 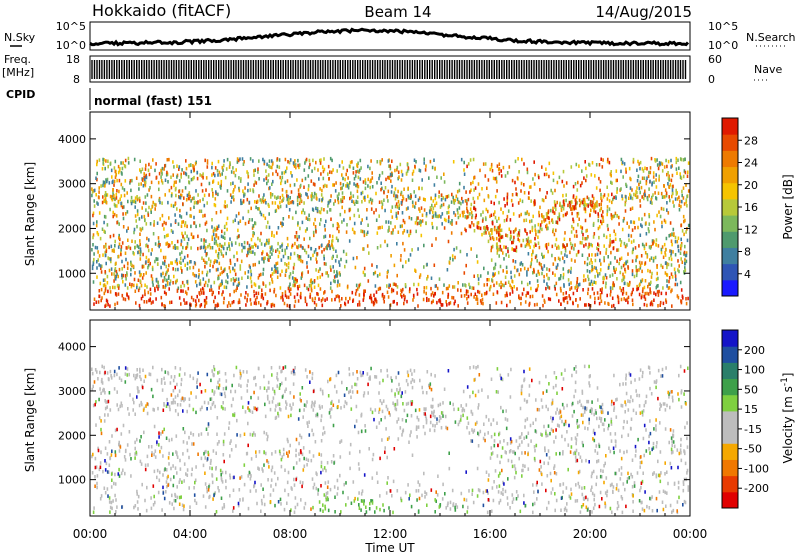 I want to click on date-title: 14/Aug/2015, so click(x=643, y=12).